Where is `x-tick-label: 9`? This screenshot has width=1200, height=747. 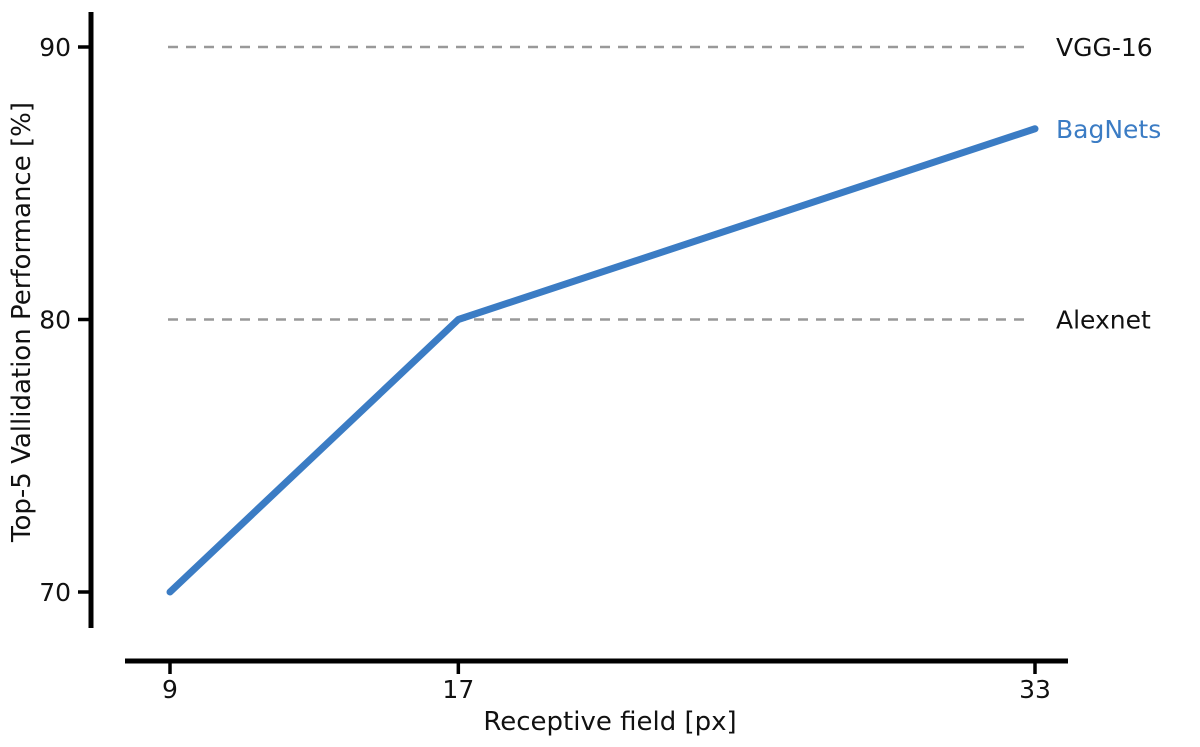
x-tick-label: 9 is located at coordinates (170, 689).